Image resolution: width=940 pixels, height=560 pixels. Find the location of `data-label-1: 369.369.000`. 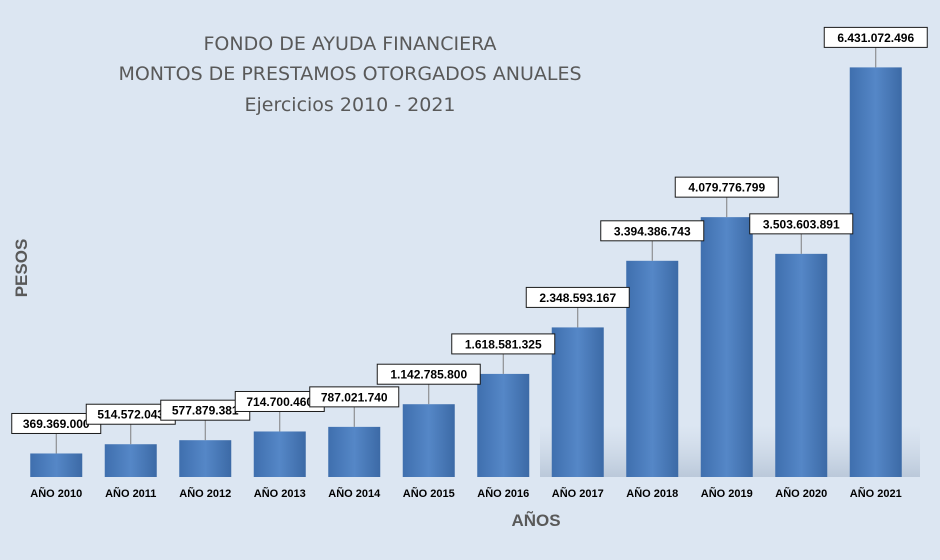

data-label-1: 369.369.000 is located at coordinates (56, 424).